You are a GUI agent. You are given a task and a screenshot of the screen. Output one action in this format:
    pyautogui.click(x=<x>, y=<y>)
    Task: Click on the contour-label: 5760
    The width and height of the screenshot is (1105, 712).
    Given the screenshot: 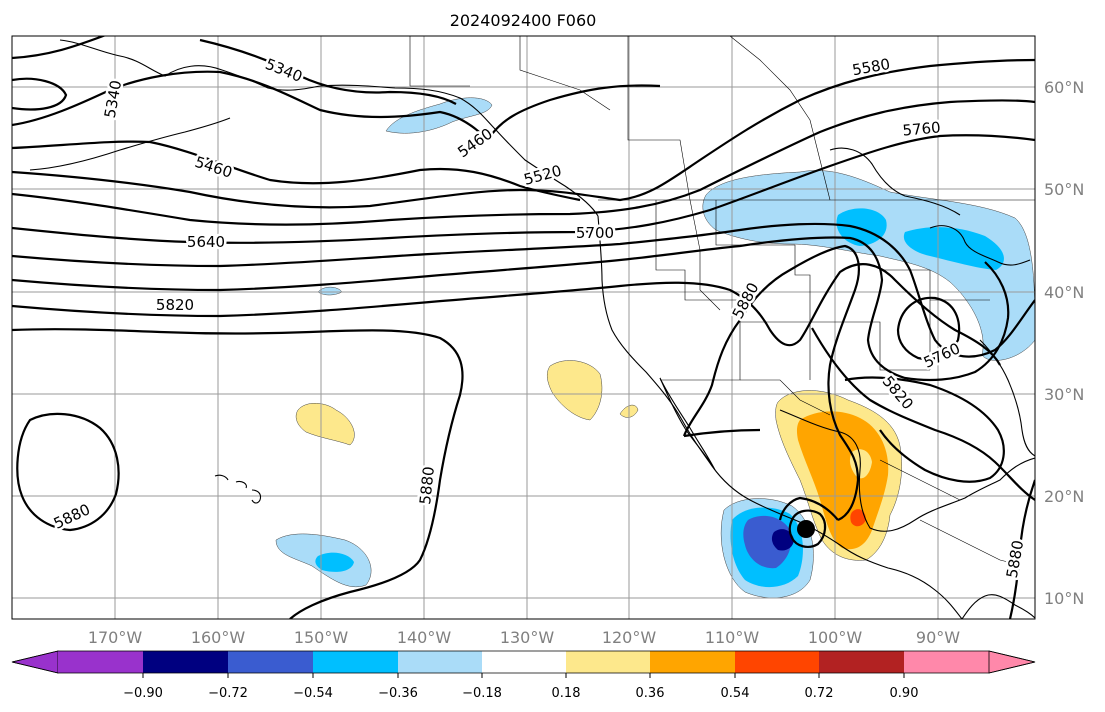 What is the action you would take?
    pyautogui.click(x=922, y=128)
    